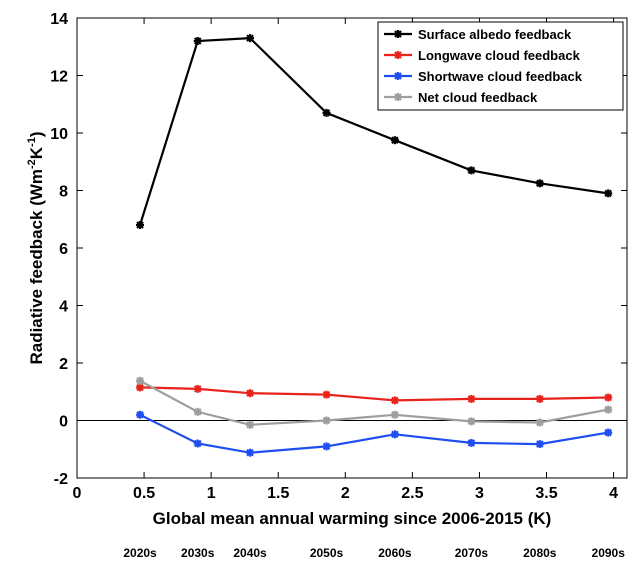 The image size is (639, 566). I want to click on decade-label: 2040s, so click(250, 553).